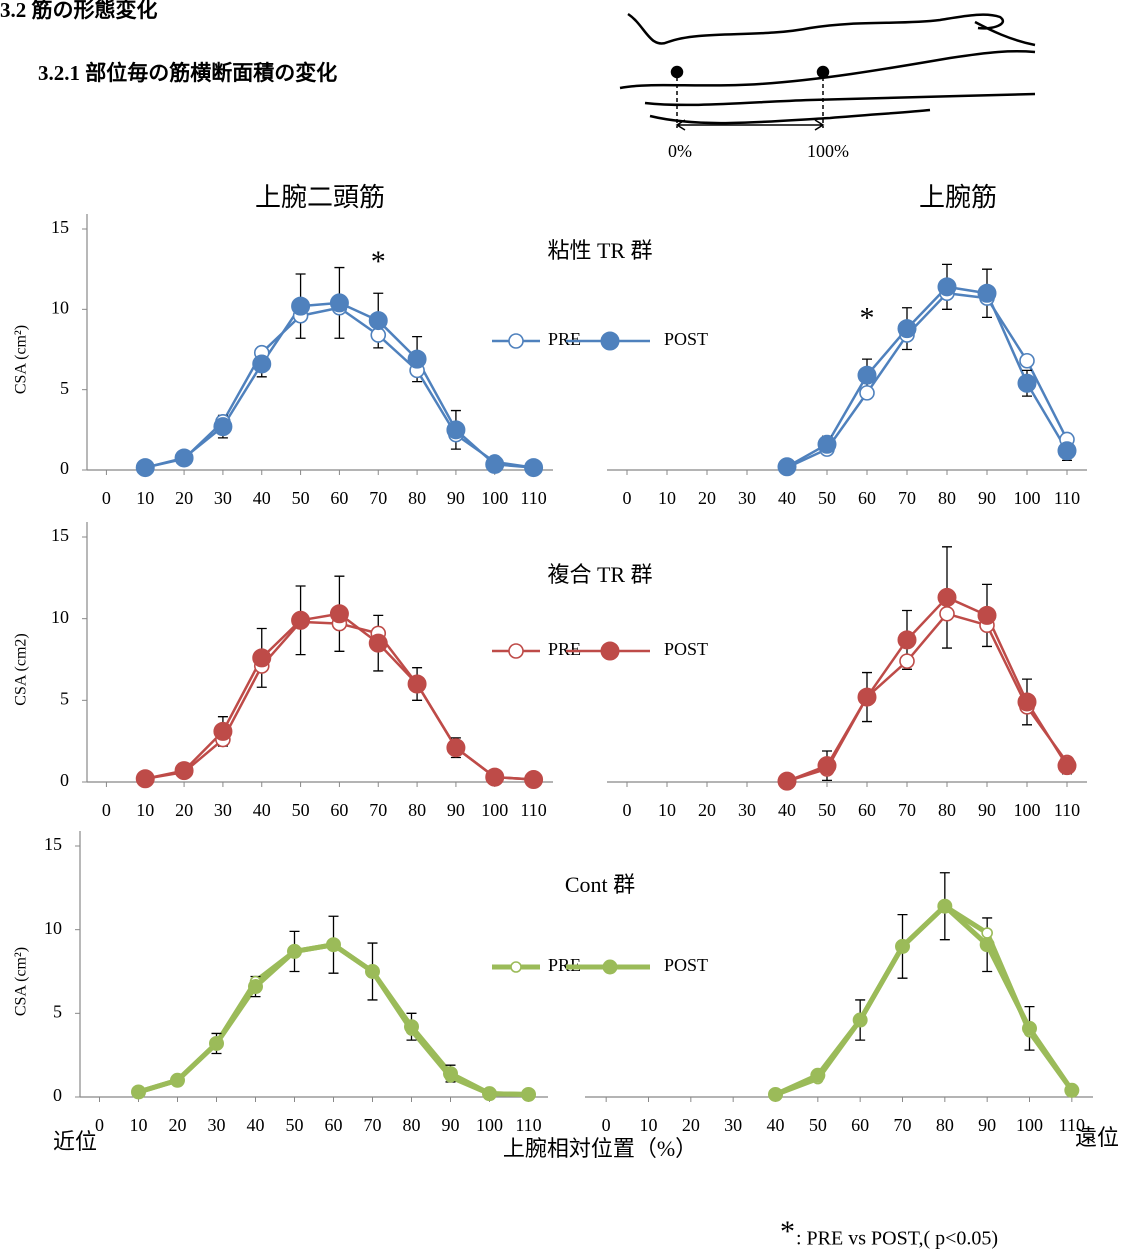  I want to click on footnote-symbol: *, so click(787, 1231).